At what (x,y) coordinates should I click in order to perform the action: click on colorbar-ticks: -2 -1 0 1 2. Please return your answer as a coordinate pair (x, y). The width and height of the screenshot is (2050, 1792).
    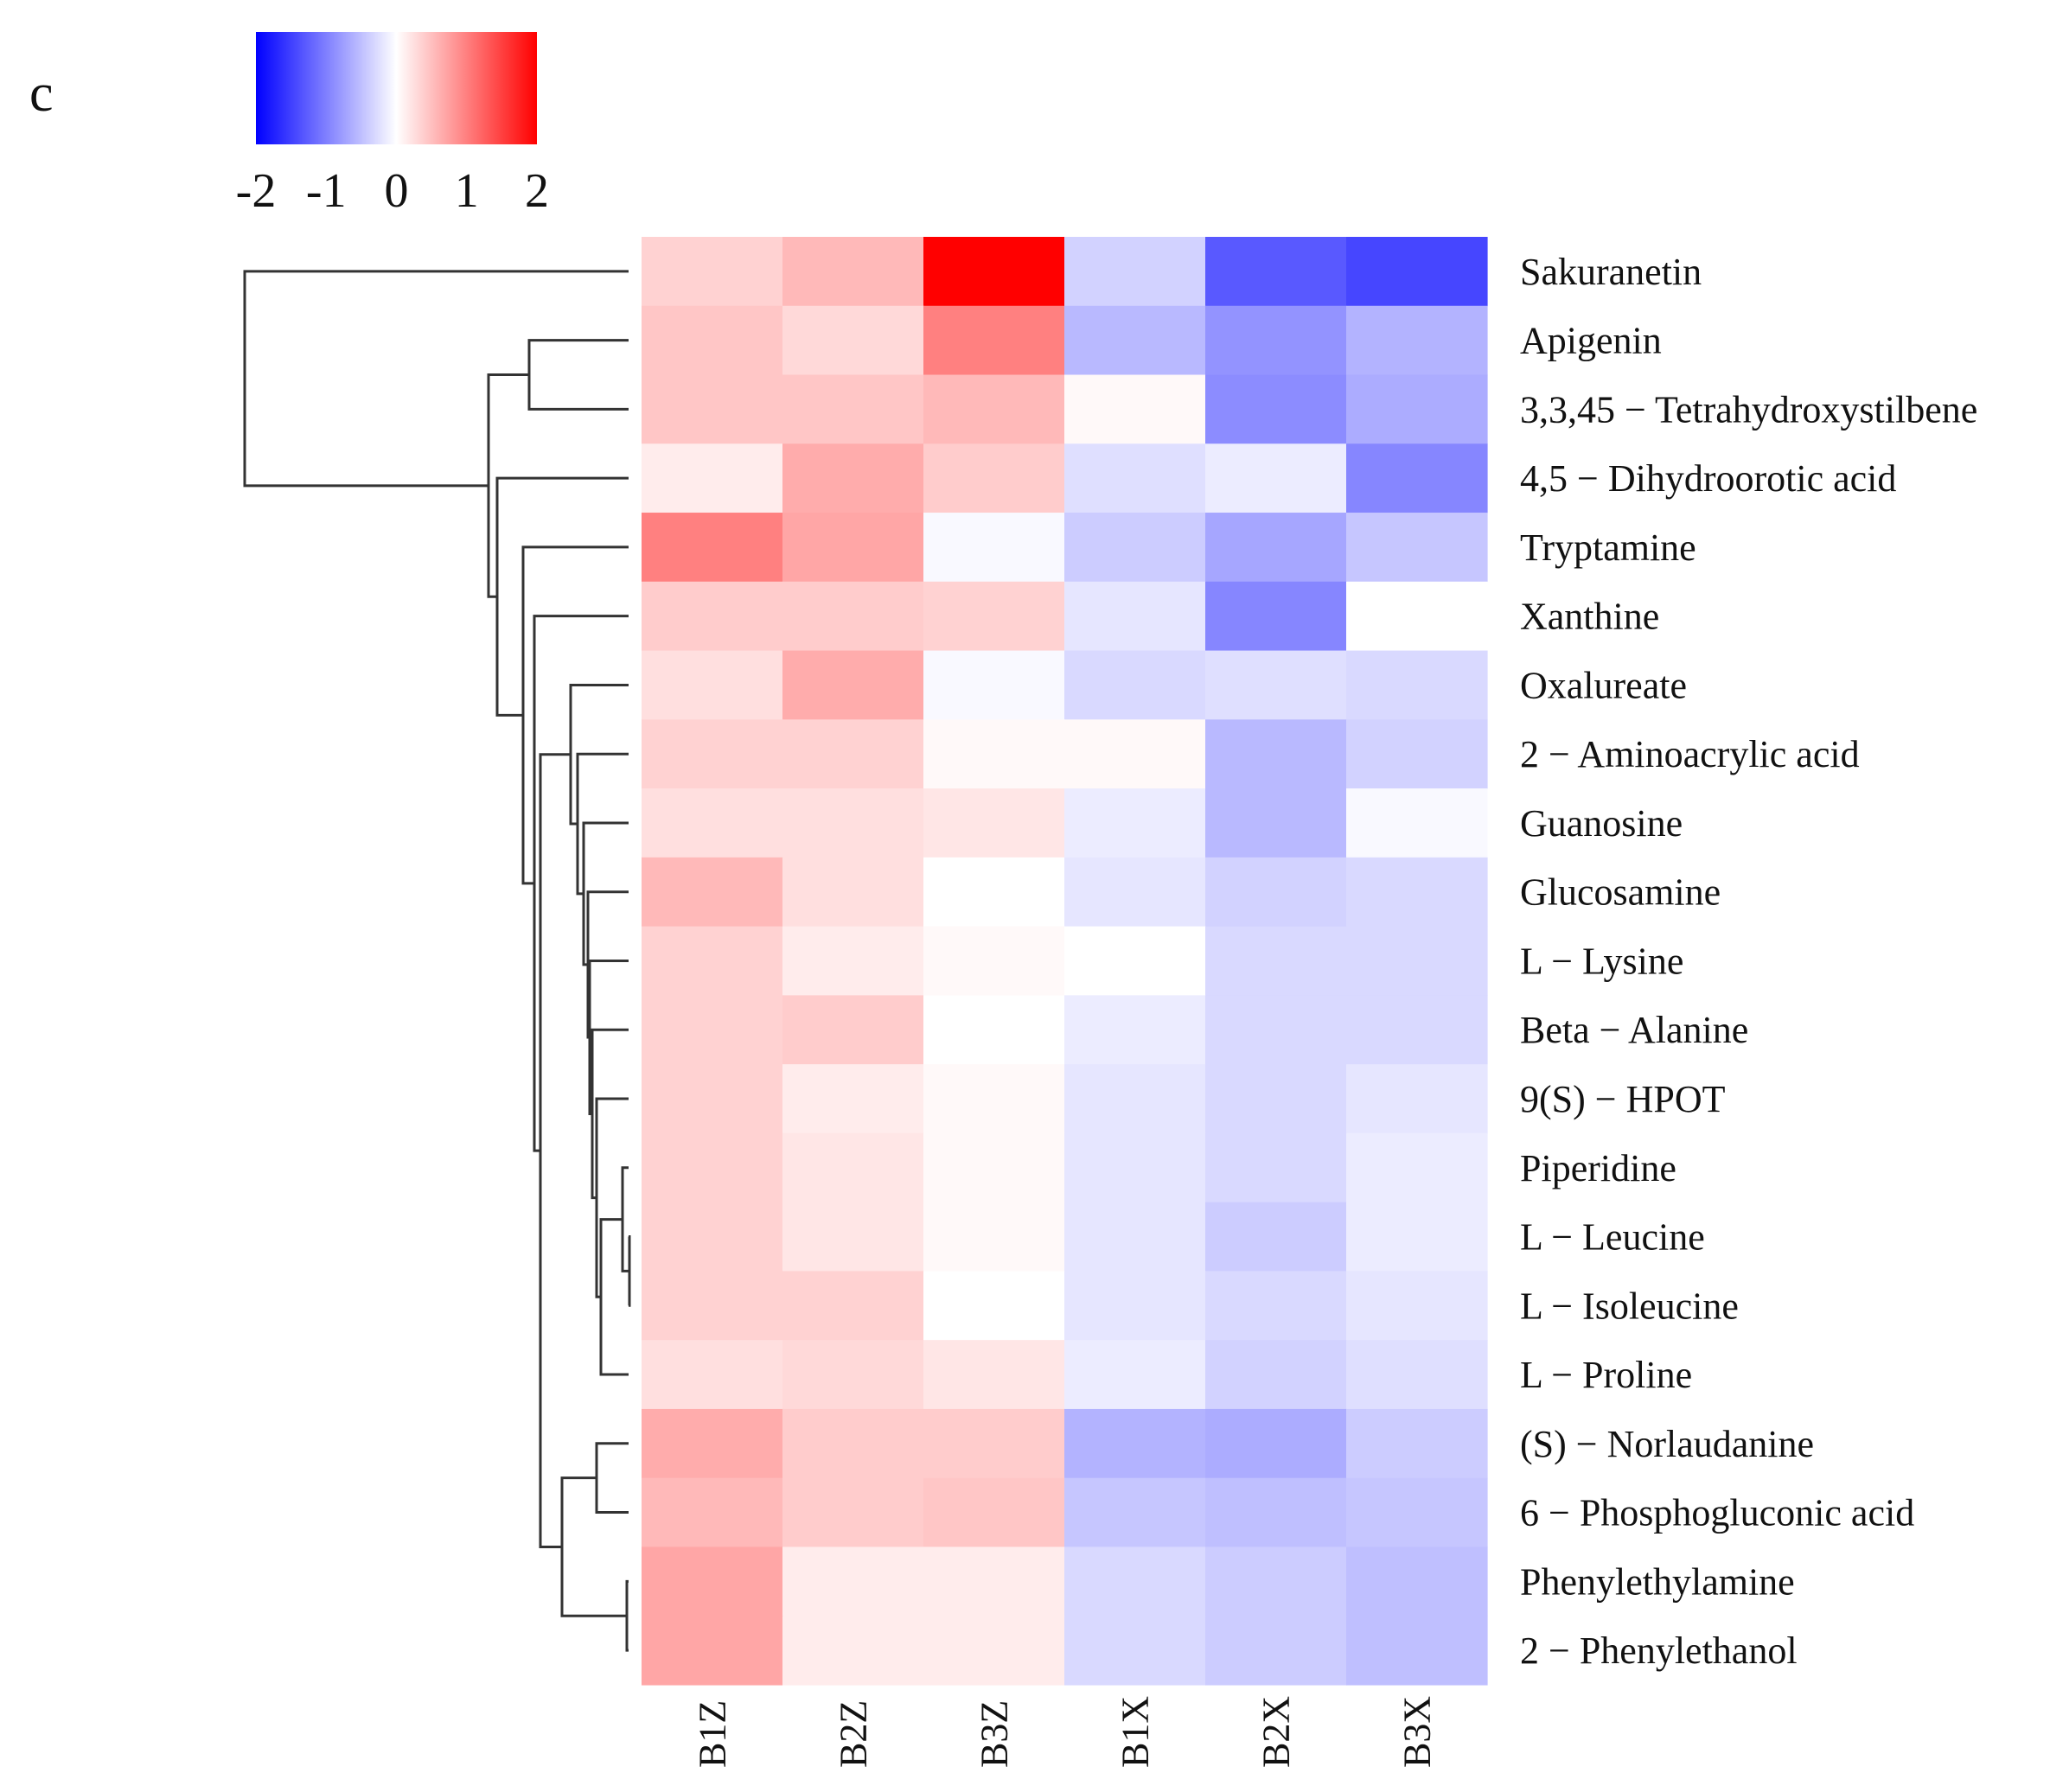
    Looking at the image, I should click on (392, 191).